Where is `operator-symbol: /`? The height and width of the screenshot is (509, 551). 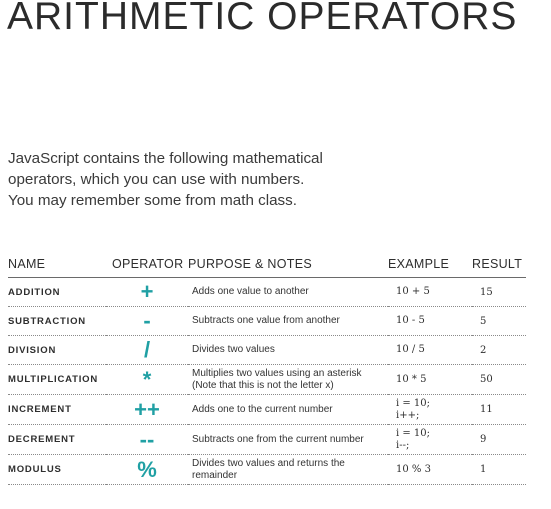
operator-symbol: / is located at coordinates (147, 350).